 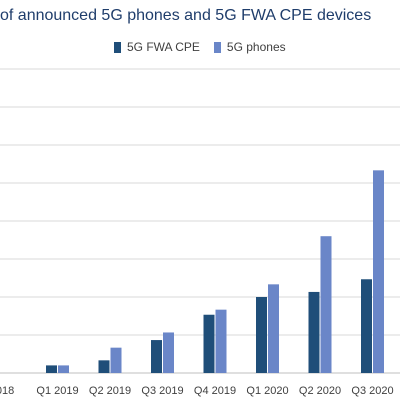 I want to click on chart-legend: 5G FWA CPE 5G phones, so click(x=200, y=47).